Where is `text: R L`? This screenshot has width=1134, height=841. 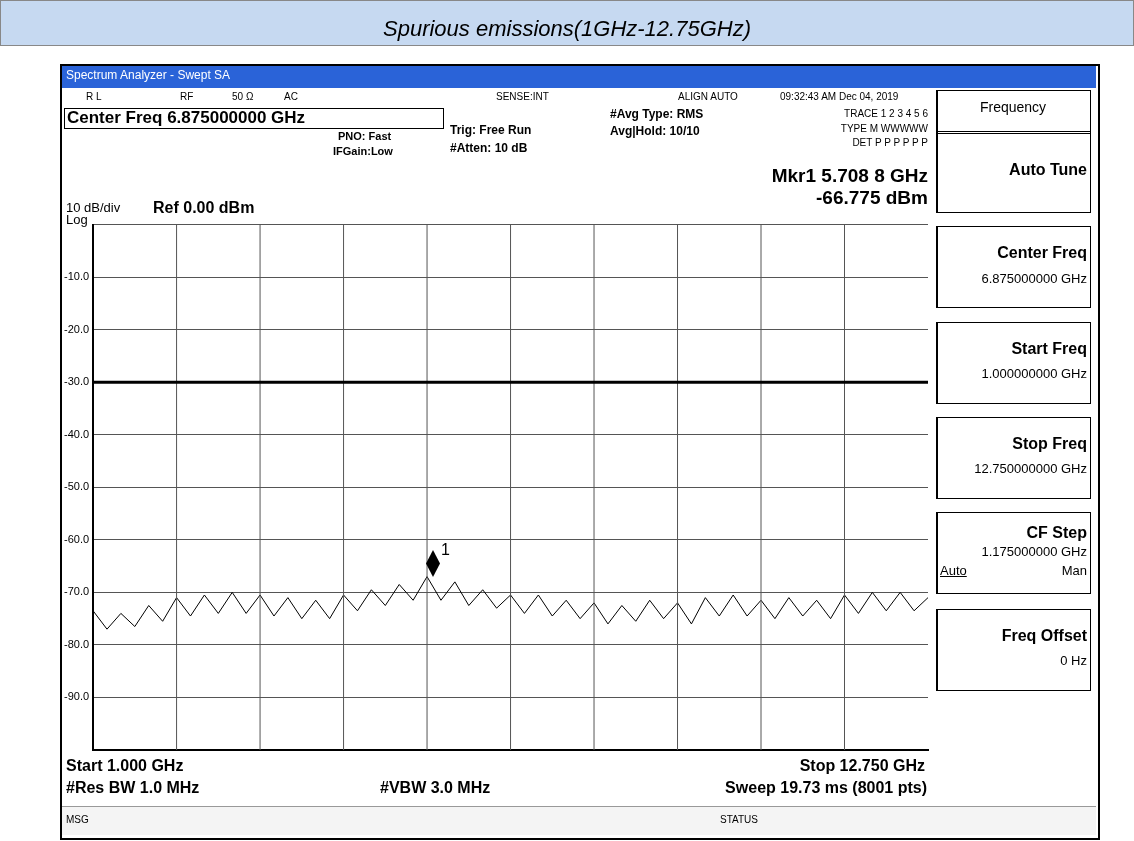
text: R L is located at coordinates (94, 96).